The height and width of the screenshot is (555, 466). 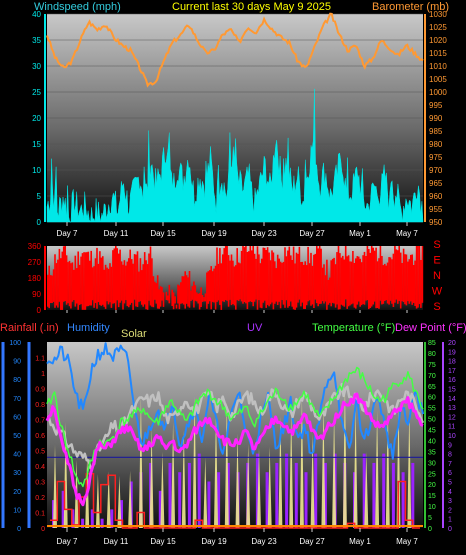 What do you see at coordinates (452, 408) in the screenshot?
I see `uv-tick-label: 13` at bounding box center [452, 408].